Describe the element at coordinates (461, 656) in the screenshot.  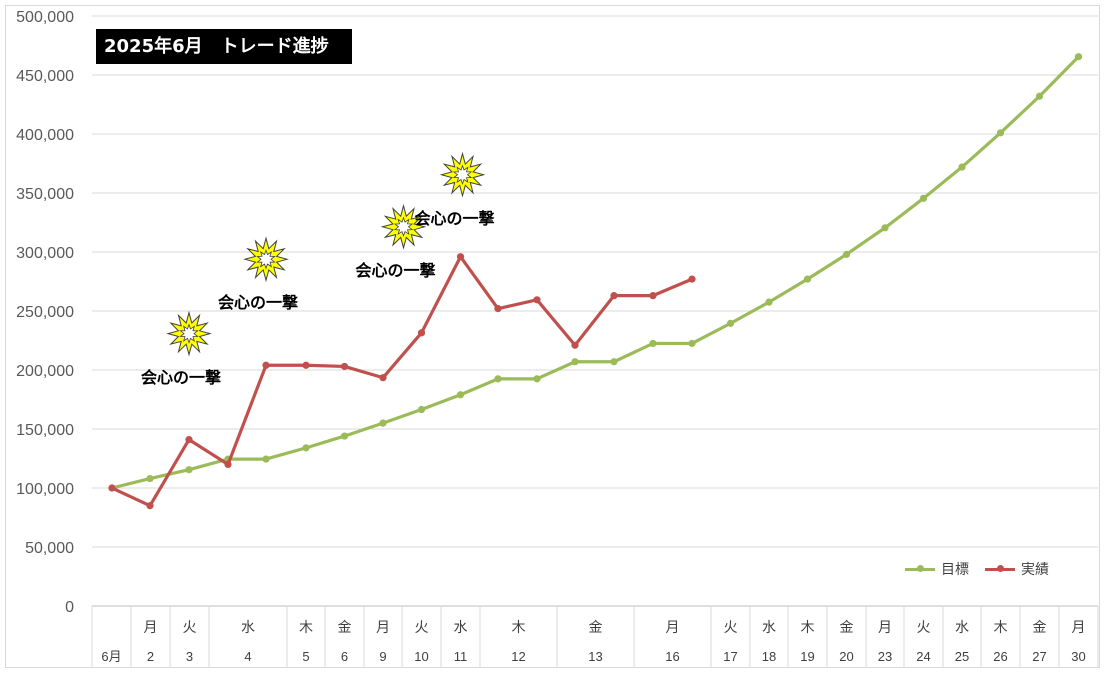
I see `x-tick-date: 11` at that location.